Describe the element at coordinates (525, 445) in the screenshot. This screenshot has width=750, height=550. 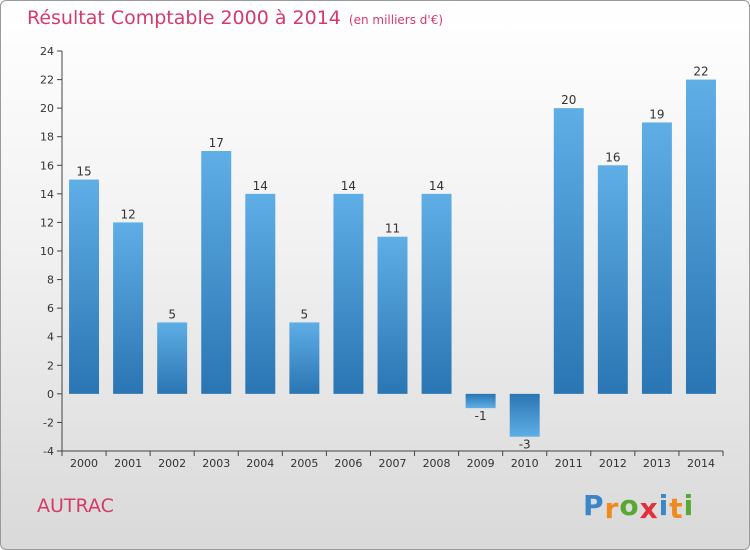
I see `data-label: -3` at that location.